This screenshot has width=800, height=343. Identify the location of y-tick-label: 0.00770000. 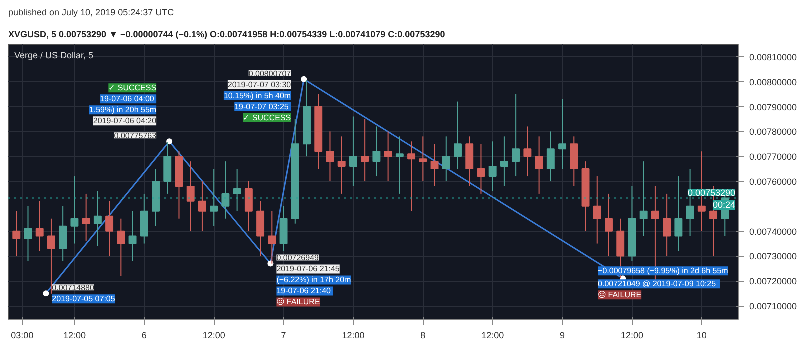
(774, 157).